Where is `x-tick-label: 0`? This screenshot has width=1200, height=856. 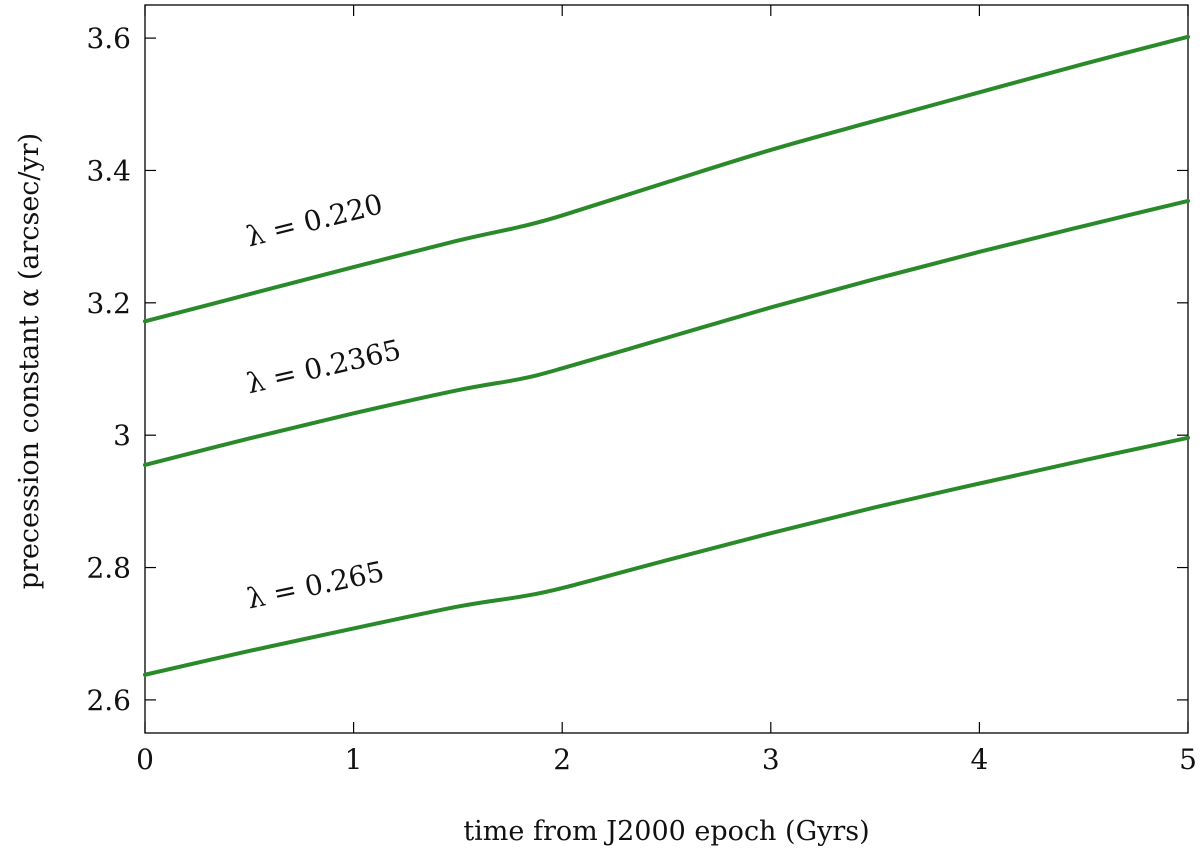 x-tick-label: 0 is located at coordinates (145, 759).